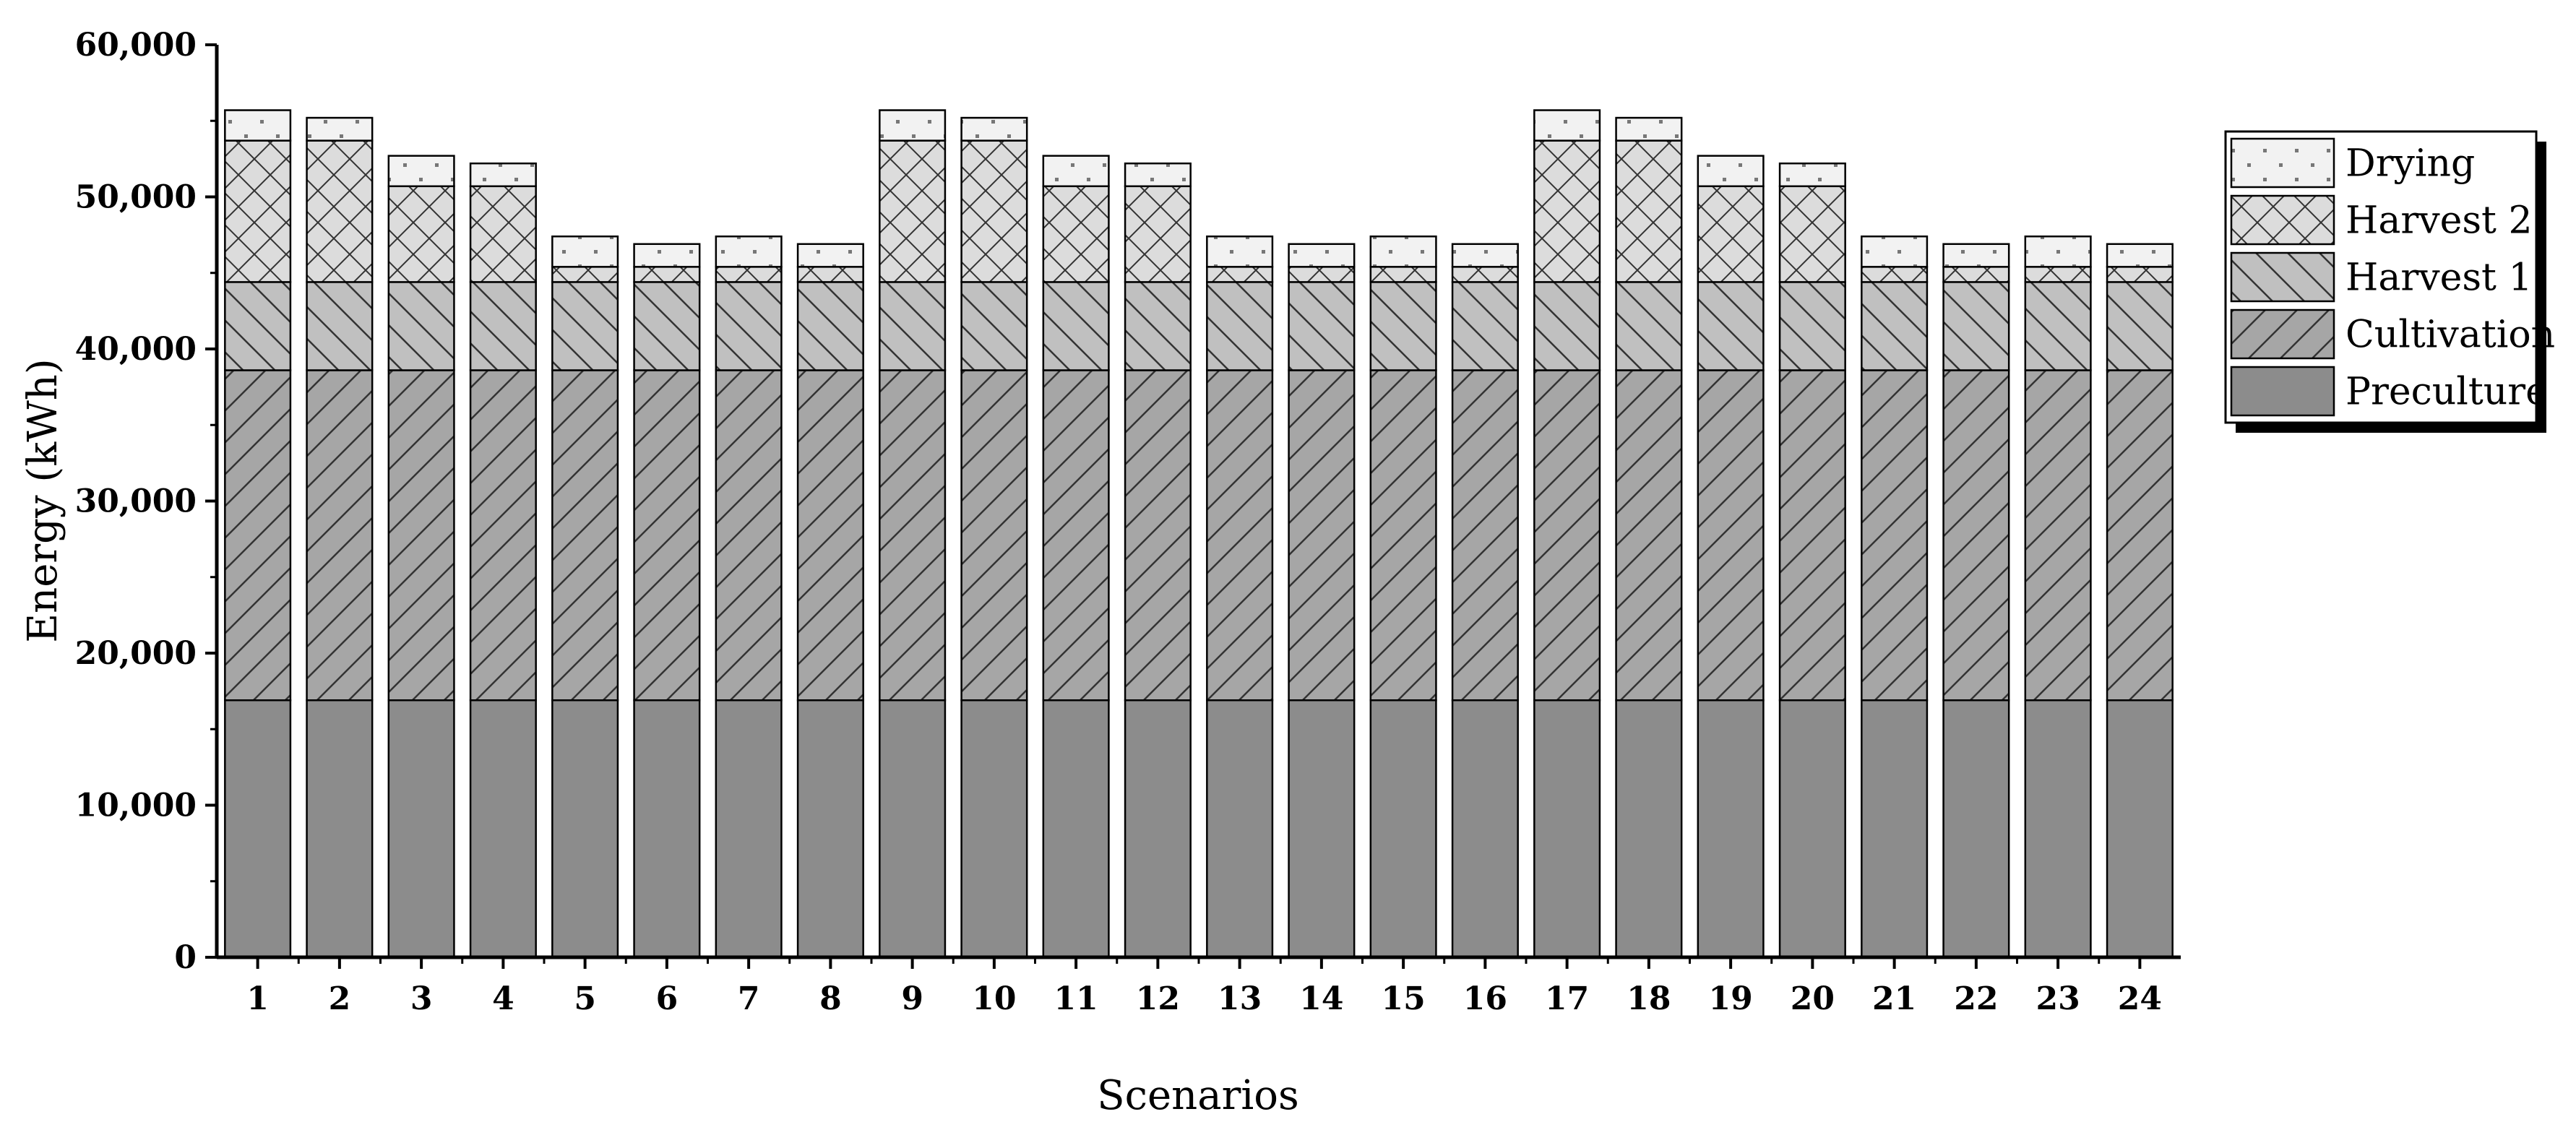  What do you see at coordinates (136, 45) in the screenshot?
I see `y-tick-label: 60,000` at bounding box center [136, 45].